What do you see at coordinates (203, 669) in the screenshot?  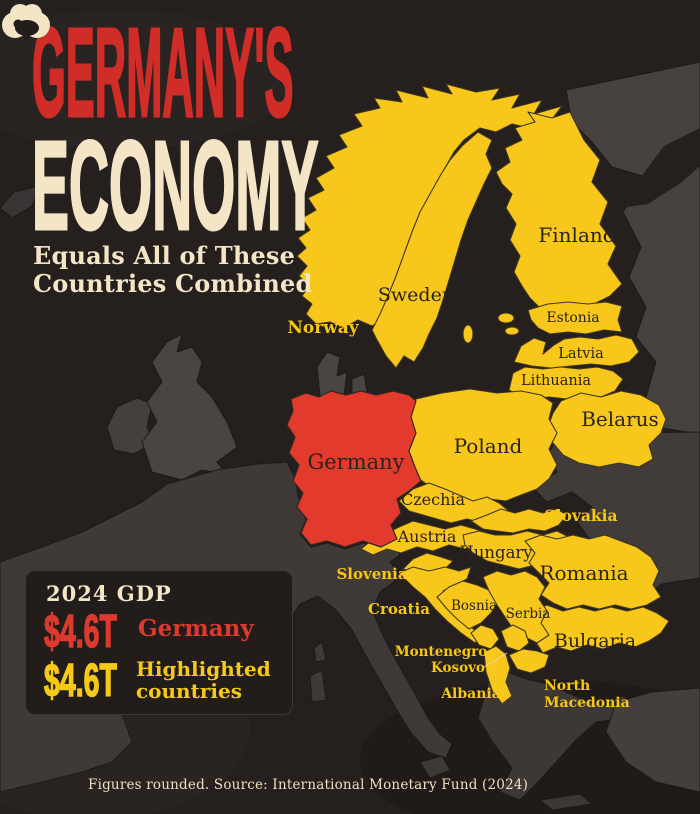 I see `legend-label-highlighted-line-1: Highlighted` at bounding box center [203, 669].